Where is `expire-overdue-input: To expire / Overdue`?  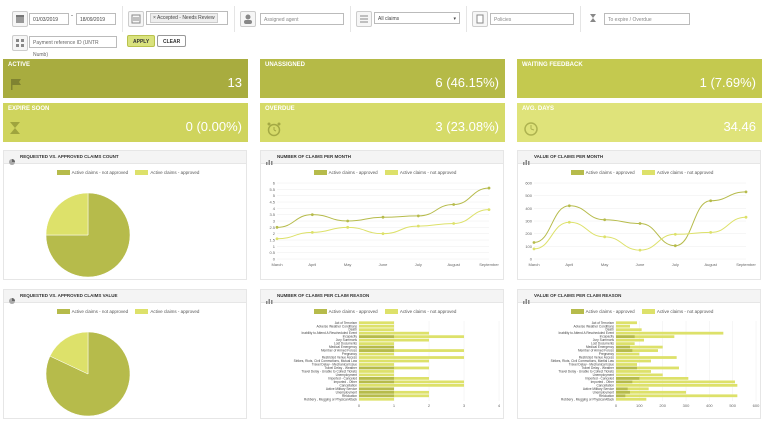
expire-overdue-input: To expire / Overdue is located at coordinates (647, 19).